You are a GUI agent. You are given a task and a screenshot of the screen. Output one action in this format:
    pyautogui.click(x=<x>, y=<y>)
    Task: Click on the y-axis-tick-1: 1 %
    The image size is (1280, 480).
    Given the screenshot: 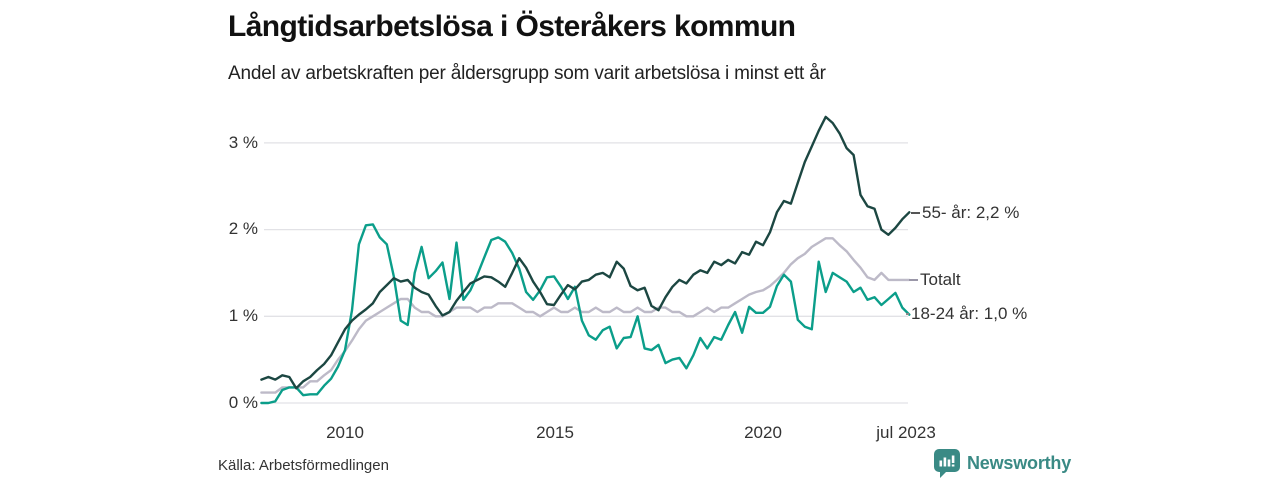 What is the action you would take?
    pyautogui.click(x=243, y=315)
    